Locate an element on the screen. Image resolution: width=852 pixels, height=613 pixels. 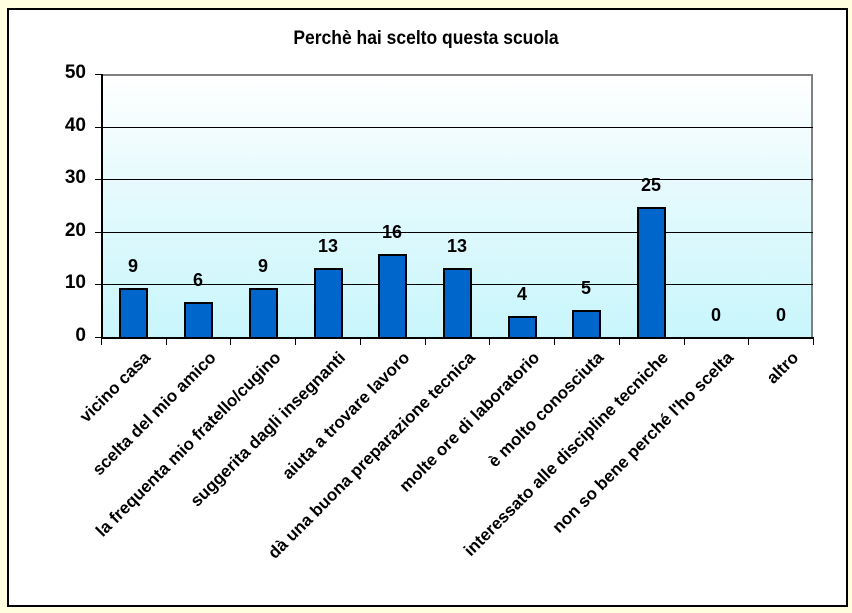
data-label: 25 is located at coordinates (651, 185).